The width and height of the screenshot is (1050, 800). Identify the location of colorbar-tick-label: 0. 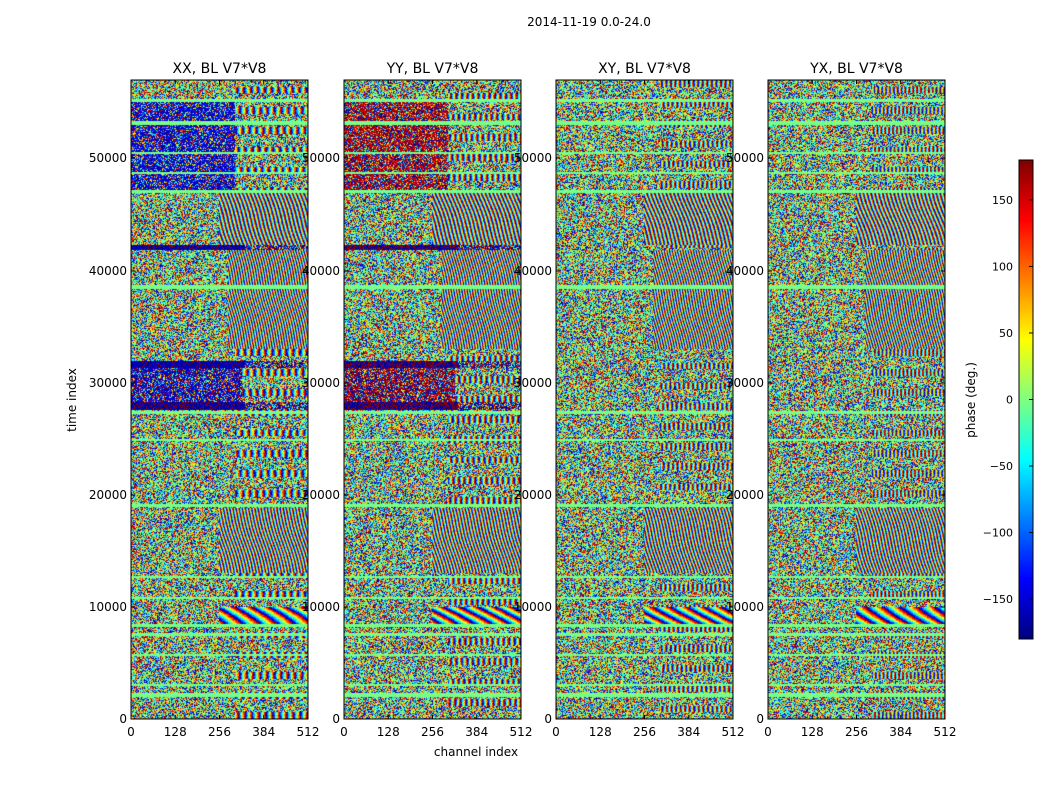
(1009, 400).